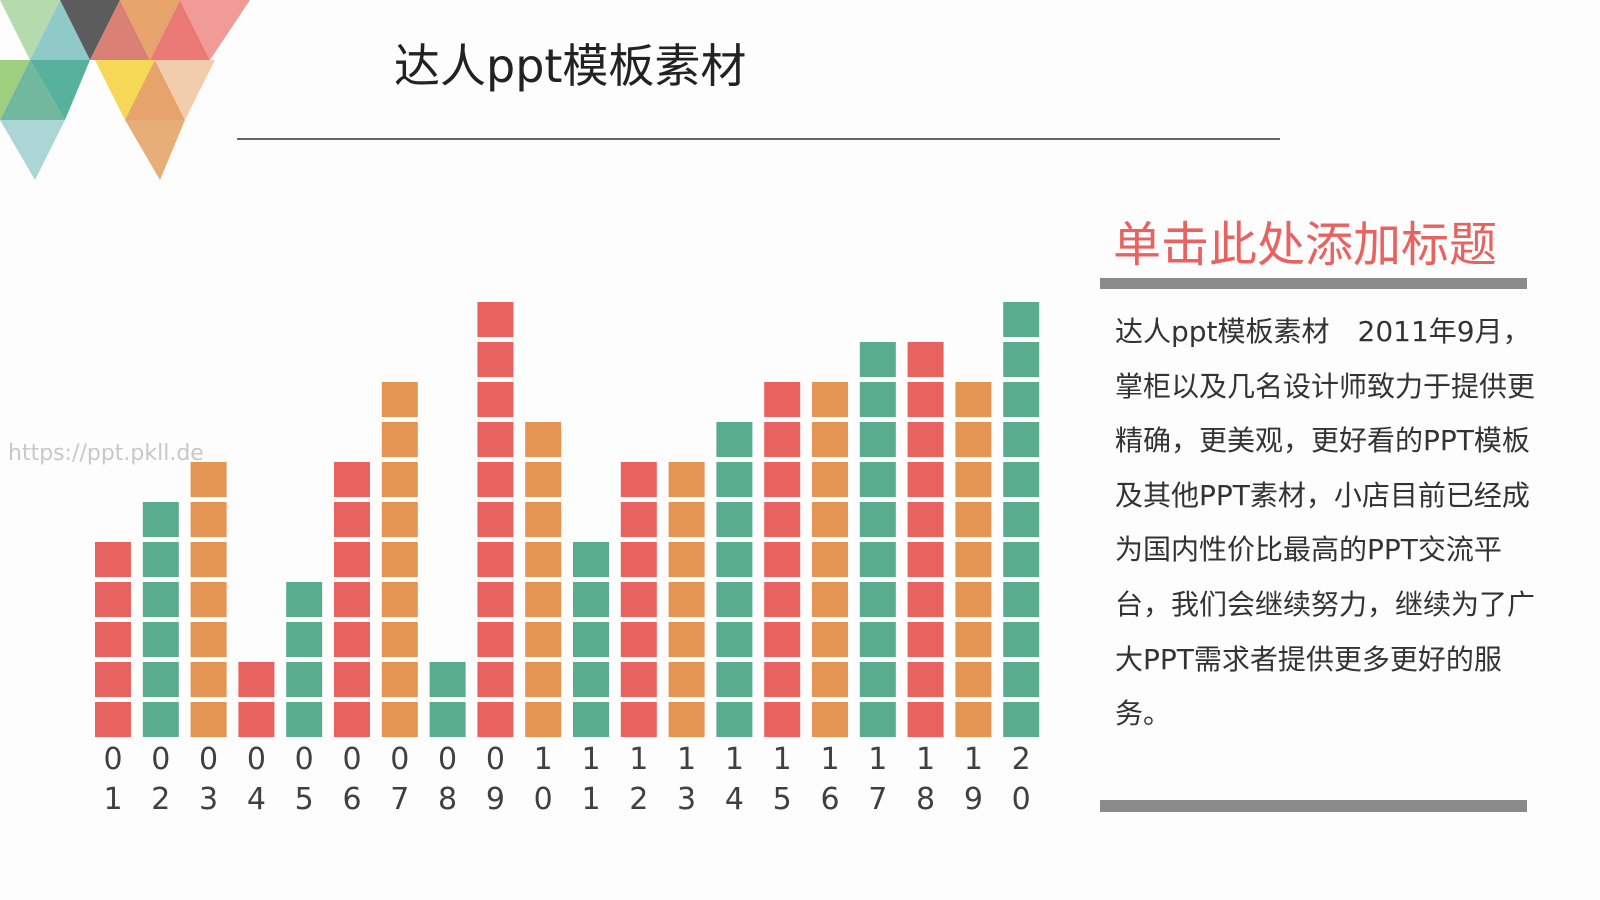  What do you see at coordinates (1305, 245) in the screenshot?
I see `sidebar-heading: 单击此处添加标题` at bounding box center [1305, 245].